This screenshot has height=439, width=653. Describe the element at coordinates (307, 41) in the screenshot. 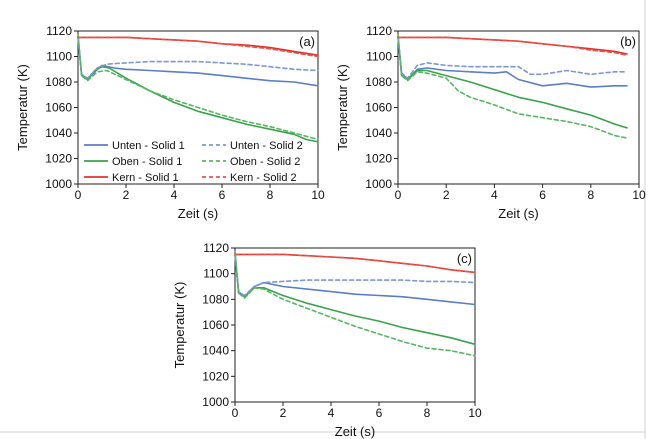

I see `panel-label: (a)` at that location.